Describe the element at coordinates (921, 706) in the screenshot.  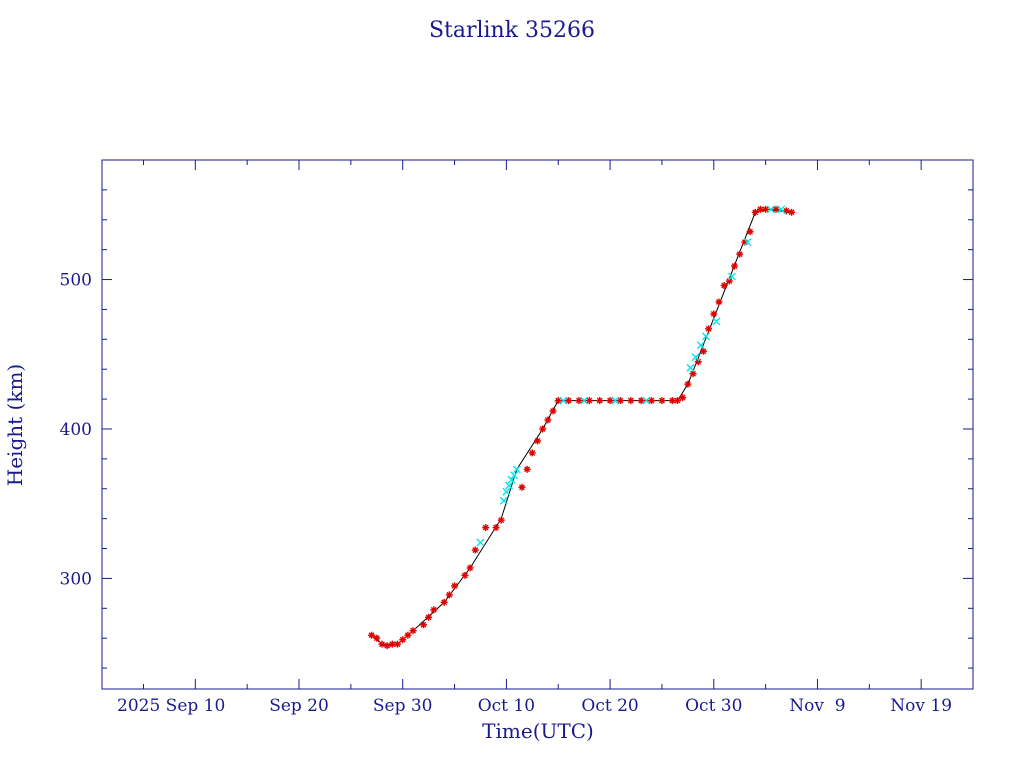
I see `x-tick-label: Nov 19` at that location.